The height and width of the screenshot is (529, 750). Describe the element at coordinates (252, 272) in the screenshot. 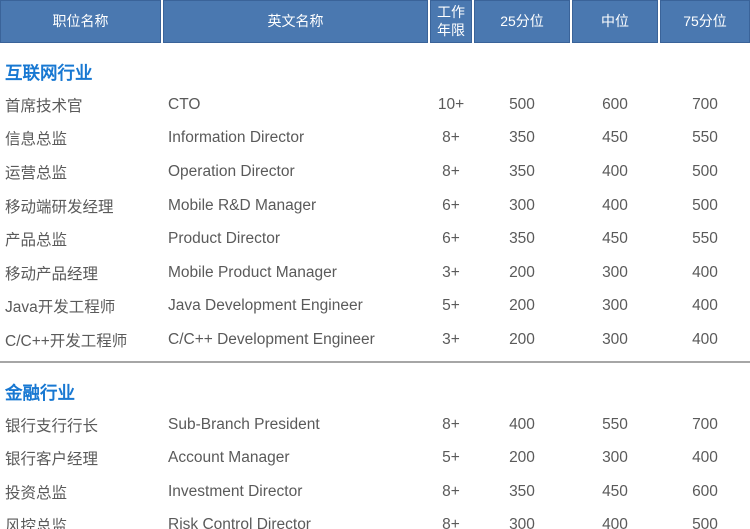

I see `english-name-cell: Mobile Product Manager` at that location.